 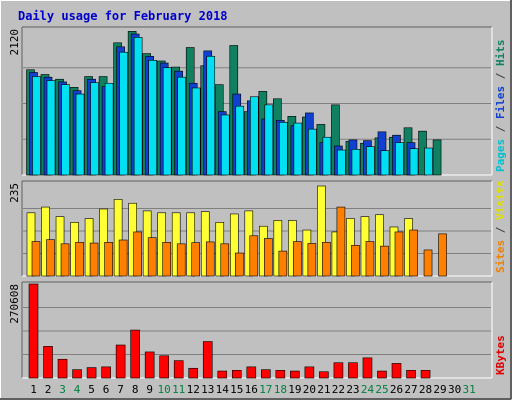 What do you see at coordinates (280, 389) in the screenshot?
I see `x-tick-label: 18` at bounding box center [280, 389].